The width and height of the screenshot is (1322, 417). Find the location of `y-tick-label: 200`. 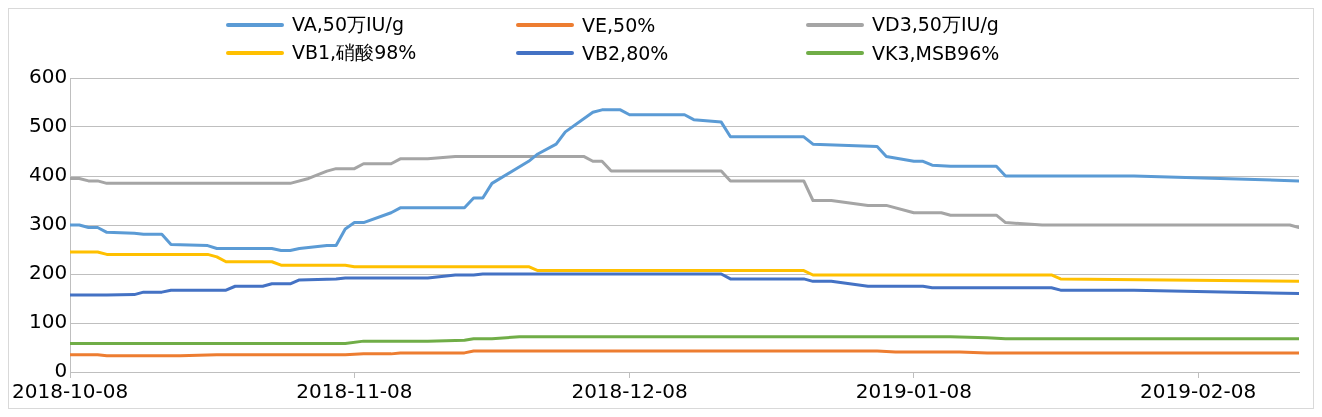

y-tick-label: 200 is located at coordinates (48, 272).